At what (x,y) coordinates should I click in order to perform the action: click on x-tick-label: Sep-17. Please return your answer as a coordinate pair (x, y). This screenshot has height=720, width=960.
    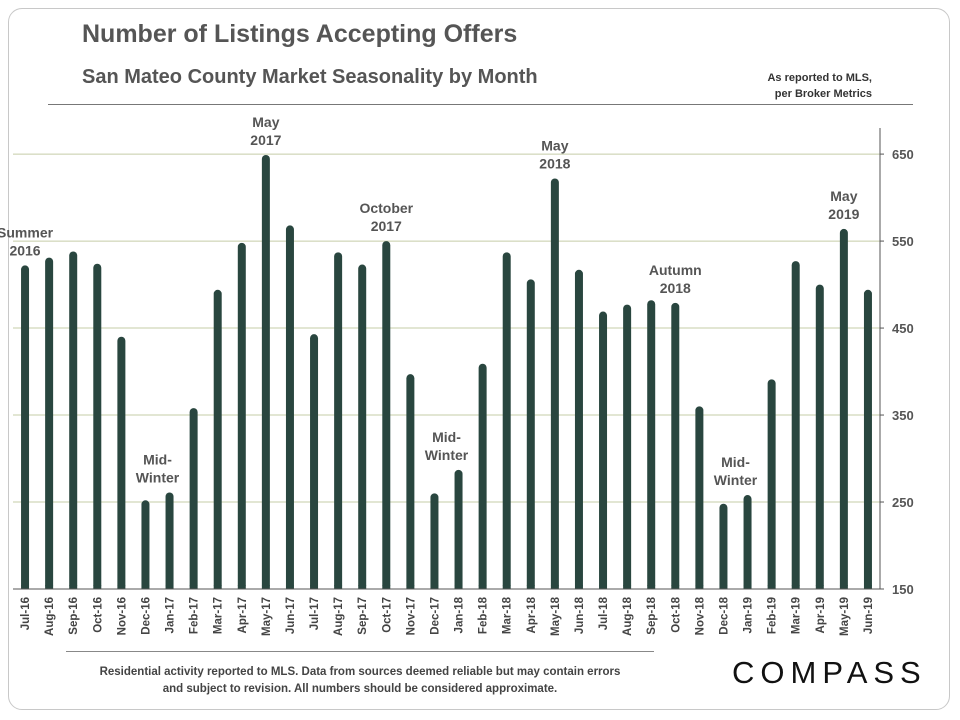
    Looking at the image, I should click on (363, 616).